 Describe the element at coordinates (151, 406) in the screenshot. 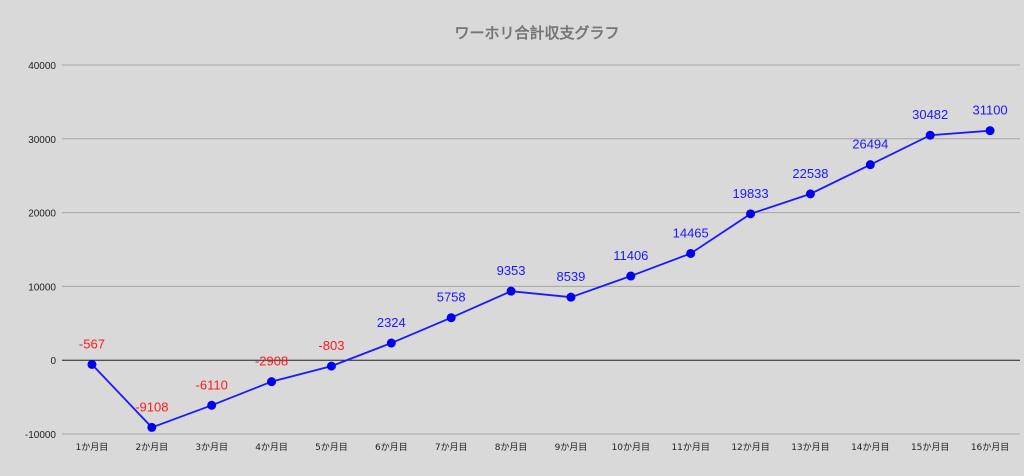

I see `data-label: -9108` at that location.